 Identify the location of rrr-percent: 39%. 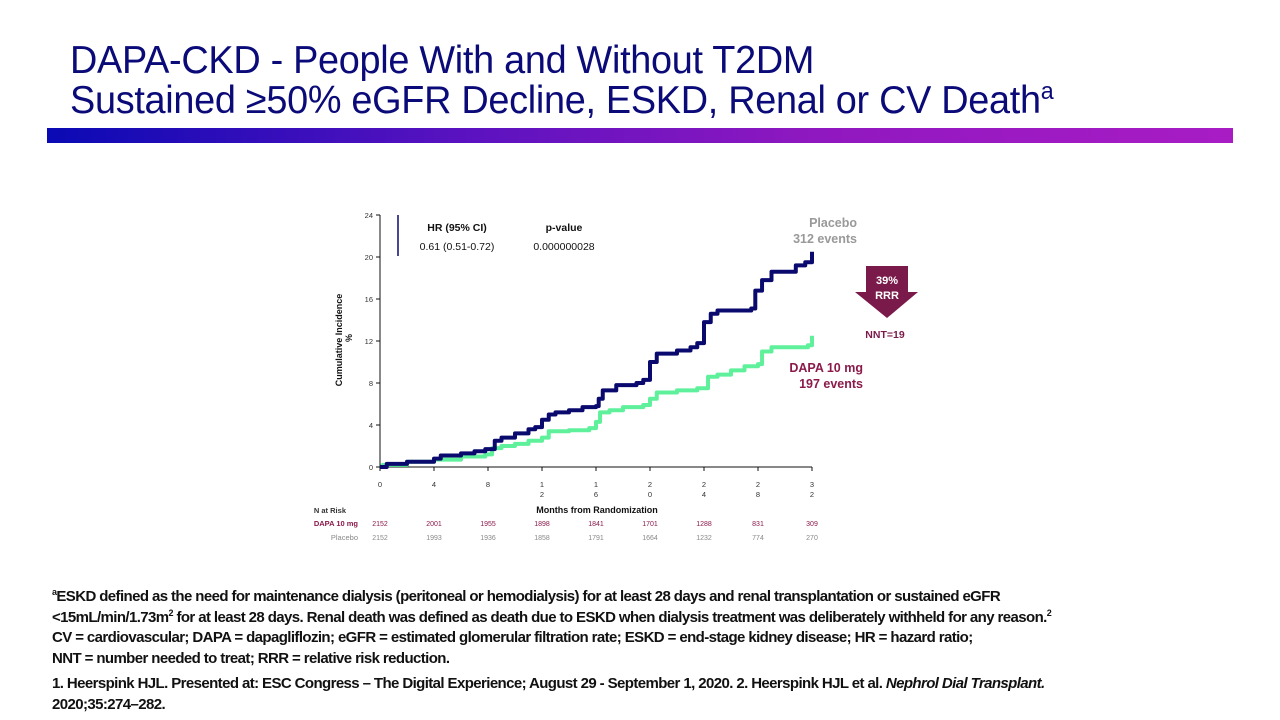
(887, 281).